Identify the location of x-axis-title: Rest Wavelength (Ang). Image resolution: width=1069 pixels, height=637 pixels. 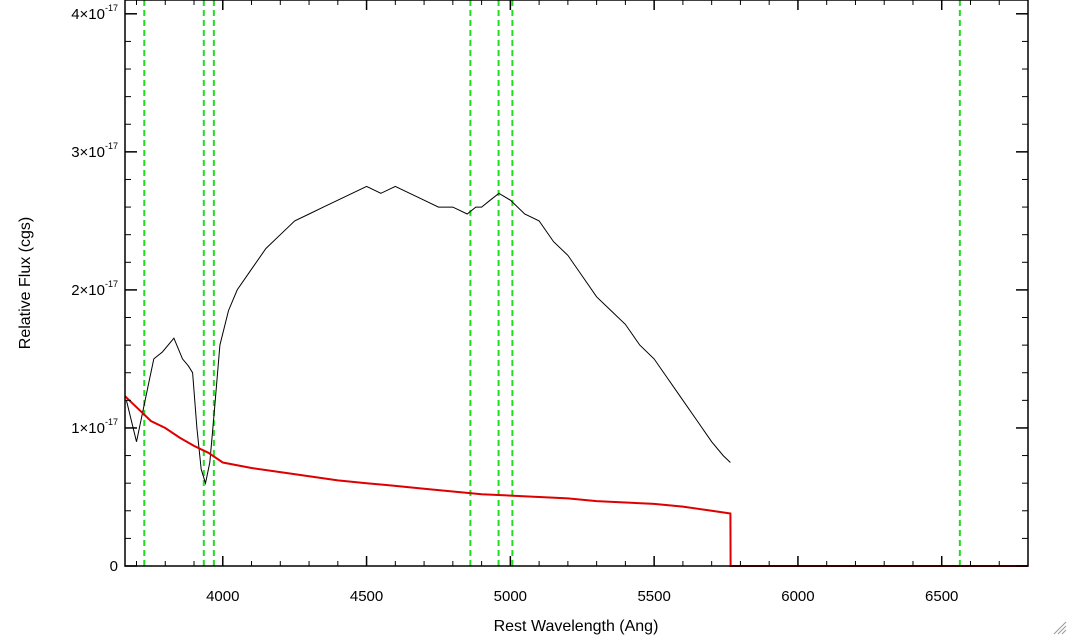
(576, 626).